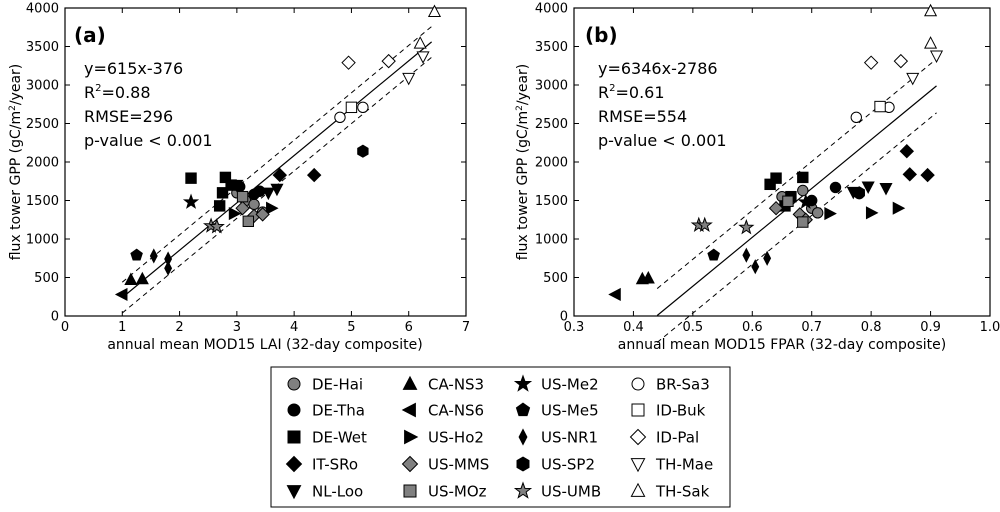 The height and width of the screenshot is (512, 1000). Describe the element at coordinates (42, 124) in the screenshot. I see `y-tick-label: 2500` at that location.